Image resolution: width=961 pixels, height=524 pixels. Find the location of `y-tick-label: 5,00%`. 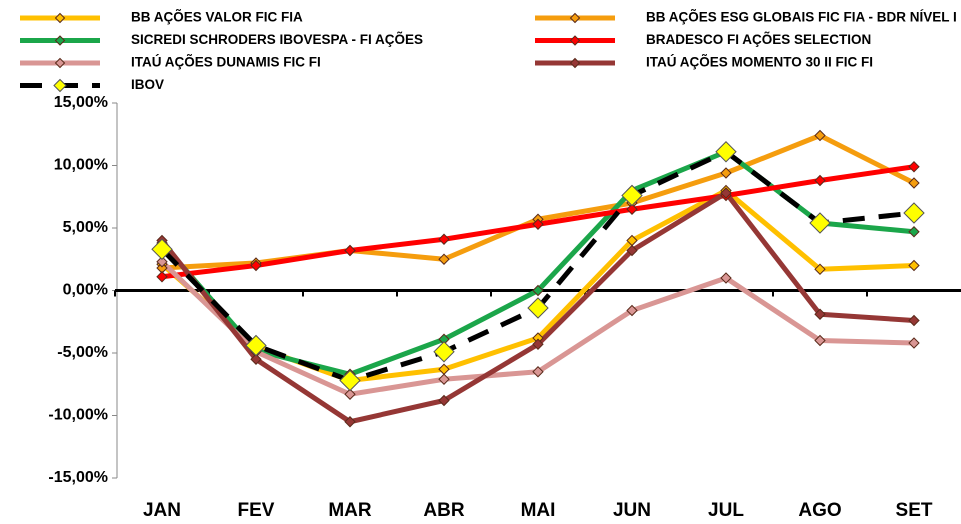

y-tick-label: 5,00% is located at coordinates (85, 227).